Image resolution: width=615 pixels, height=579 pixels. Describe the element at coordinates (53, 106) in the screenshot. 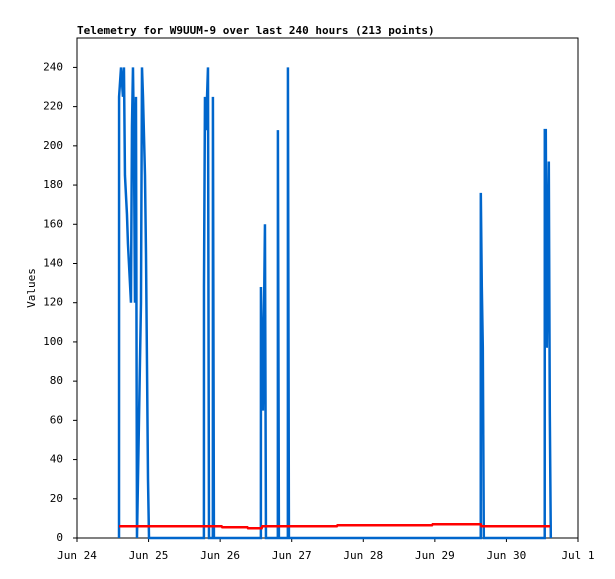

I see `y-tick-label: 220` at that location.